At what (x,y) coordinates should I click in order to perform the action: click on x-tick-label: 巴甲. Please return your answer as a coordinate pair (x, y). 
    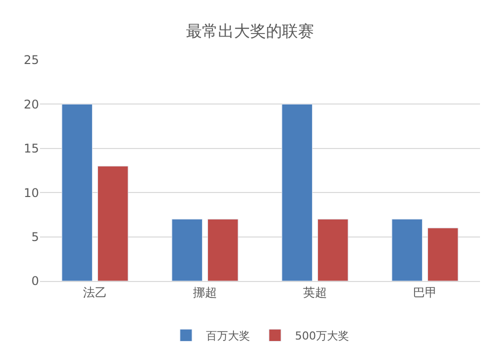
    Looking at the image, I should click on (425, 292).